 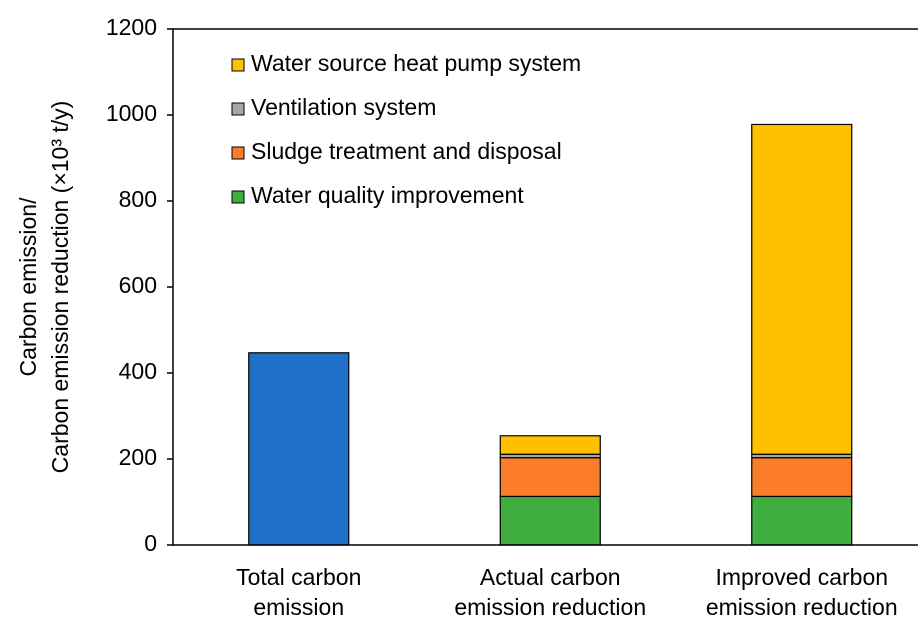 What do you see at coordinates (298, 607) in the screenshot?
I see `x-tick-label: emission` at bounding box center [298, 607].